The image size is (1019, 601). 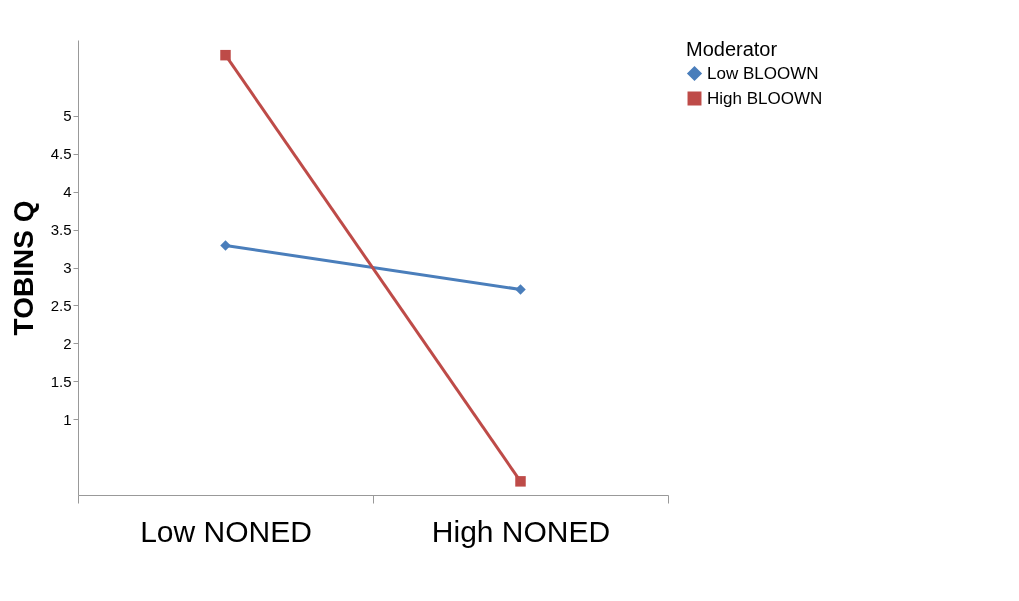 I want to click on y-axis-title: TOBINS Q, so click(x=23, y=268).